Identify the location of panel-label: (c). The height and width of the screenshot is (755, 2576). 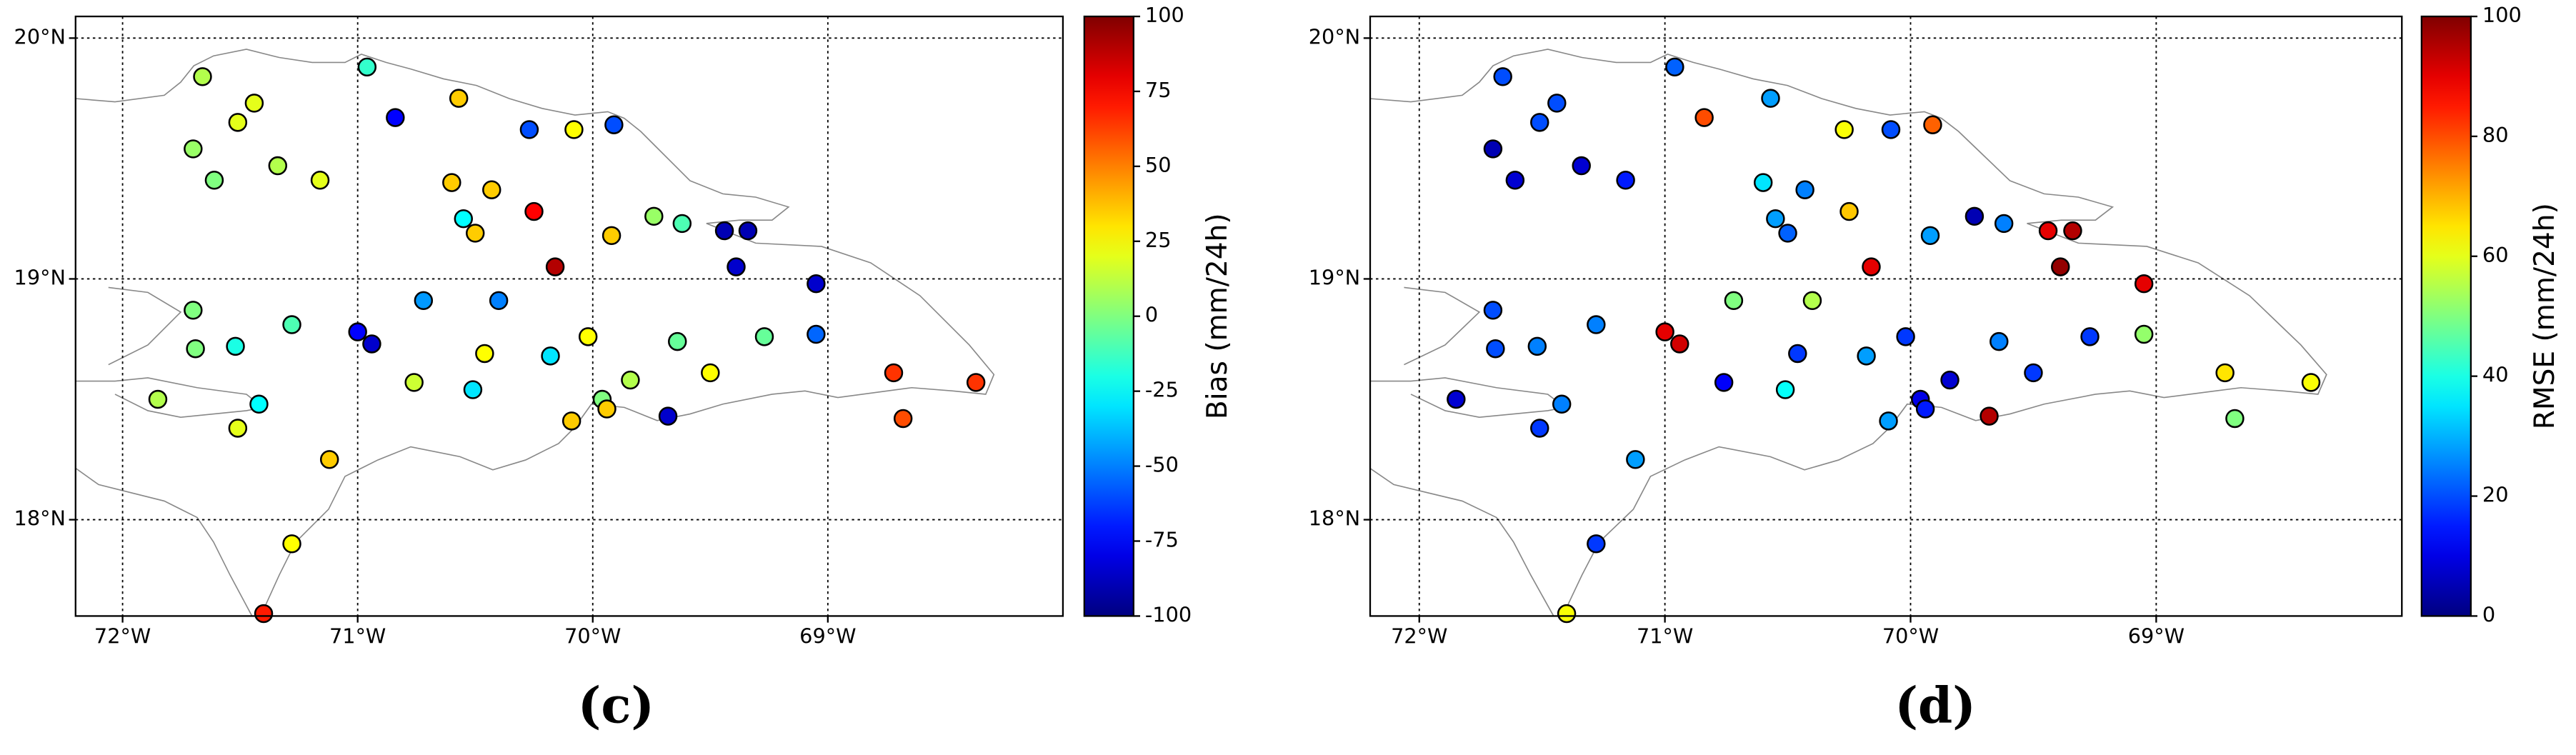
(616, 706).